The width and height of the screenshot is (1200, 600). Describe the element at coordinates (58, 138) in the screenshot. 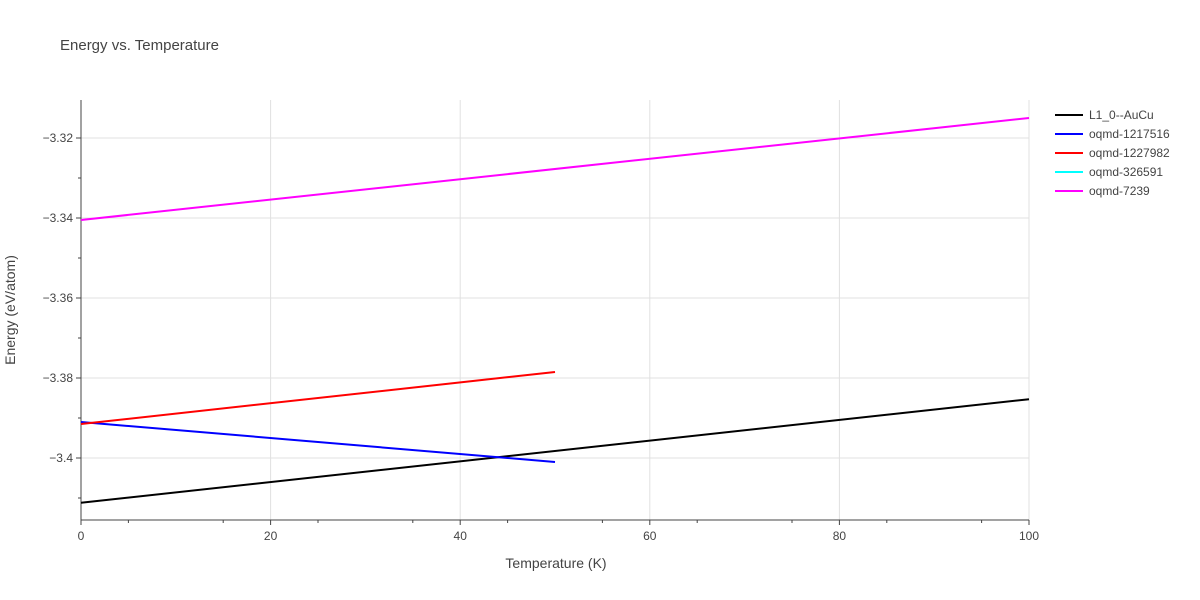

I see `y-tick-label: −3.32` at that location.